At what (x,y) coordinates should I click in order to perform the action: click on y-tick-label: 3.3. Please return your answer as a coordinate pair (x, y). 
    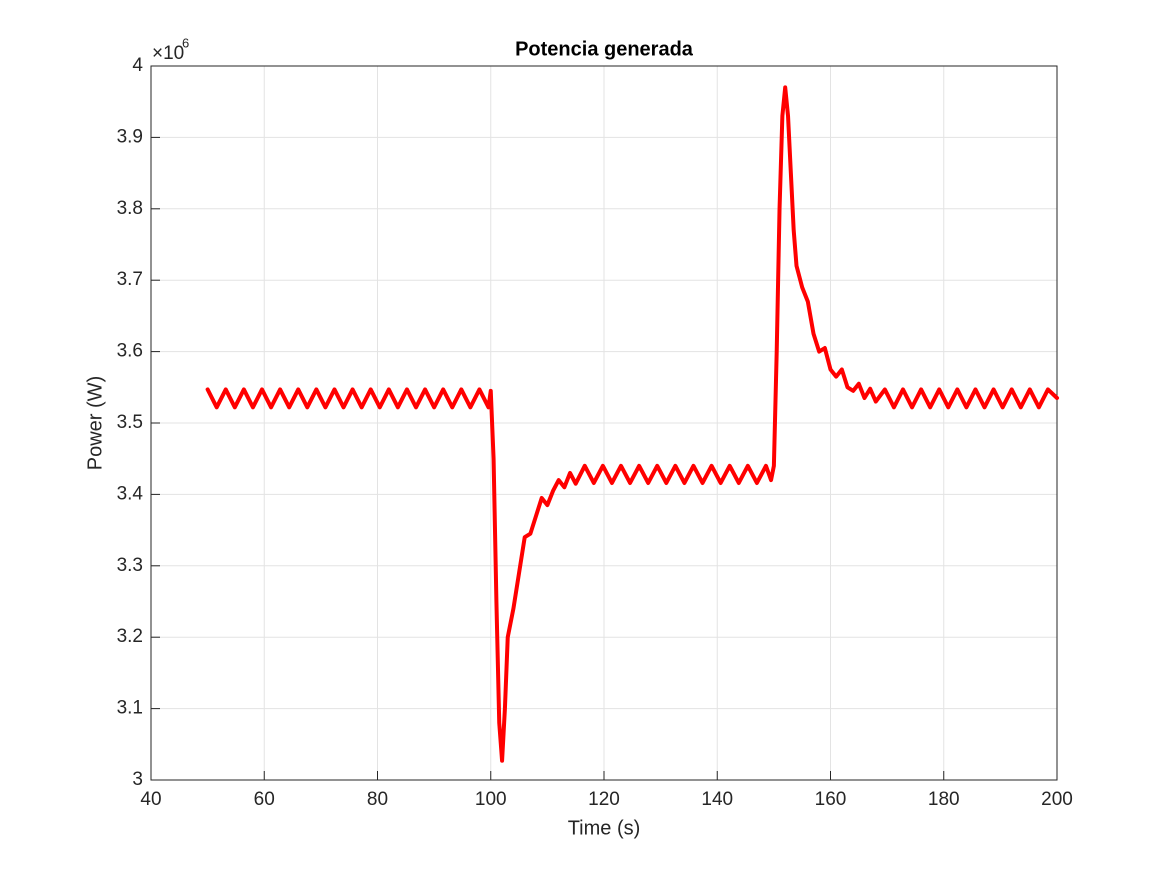
    Looking at the image, I should click on (130, 565).